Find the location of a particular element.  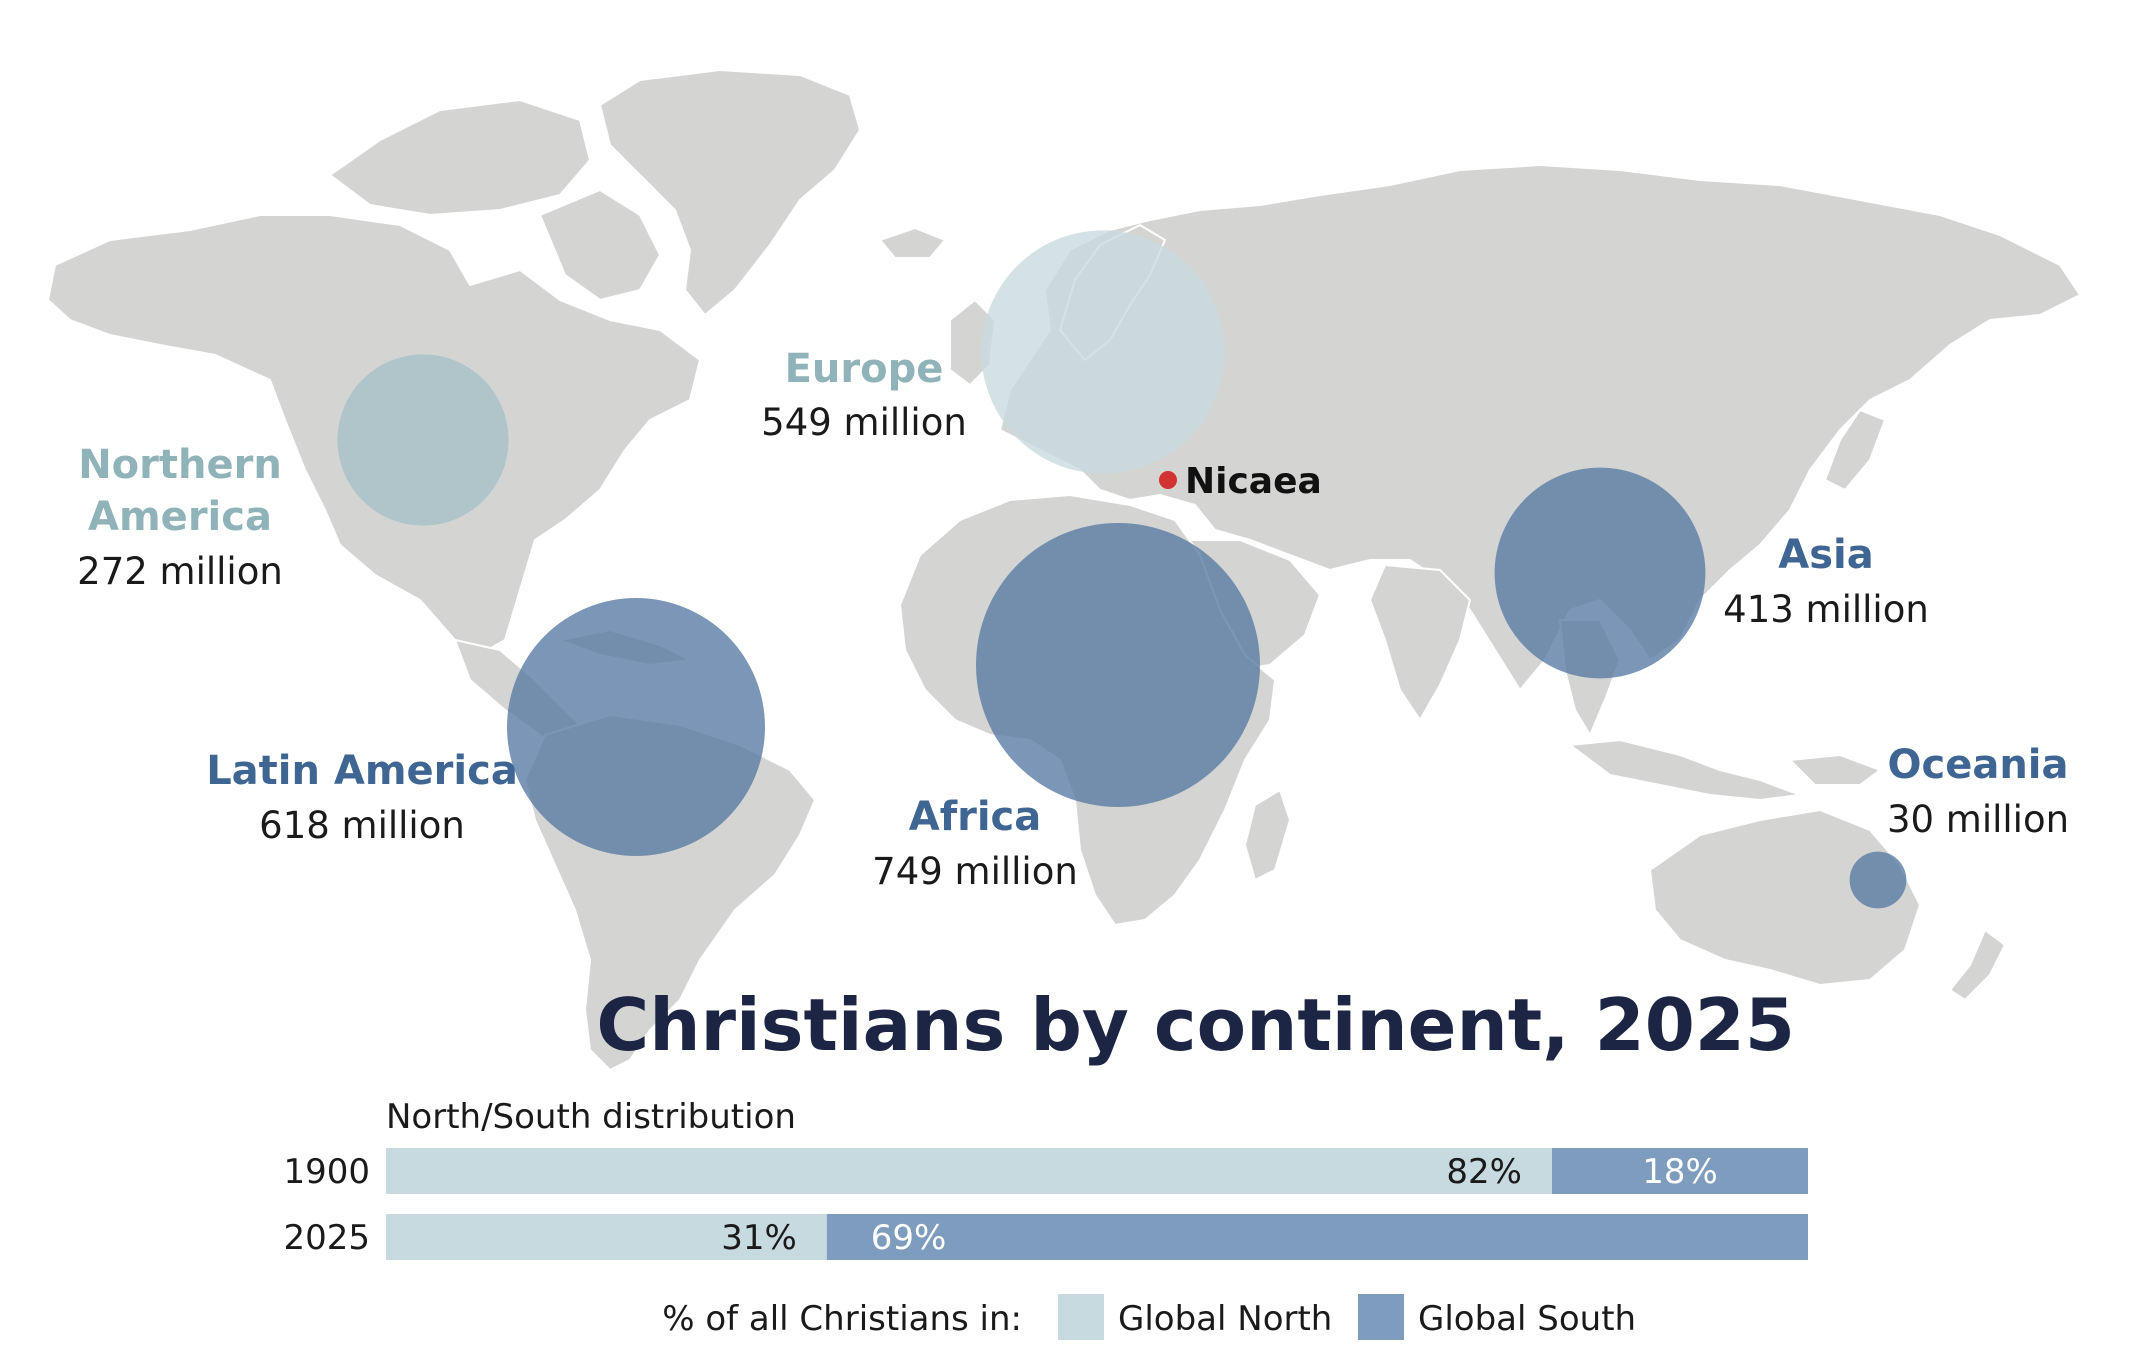

nicaea-label: Nicaea is located at coordinates (1253, 481).